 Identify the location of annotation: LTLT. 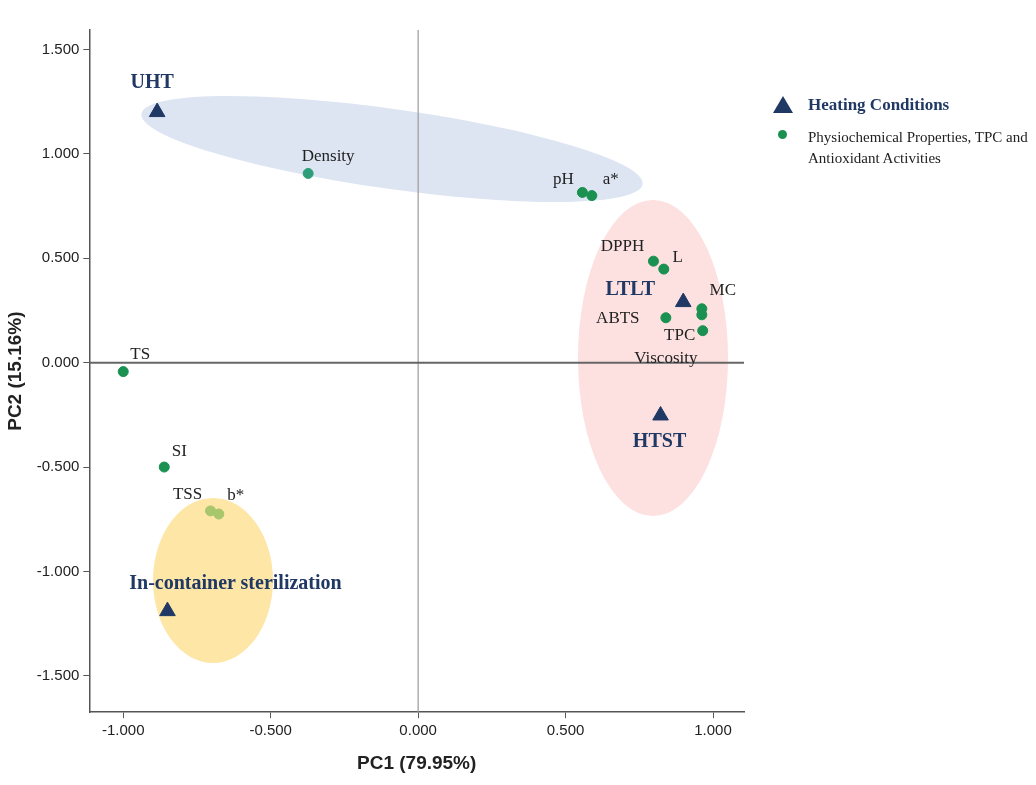
(630, 288).